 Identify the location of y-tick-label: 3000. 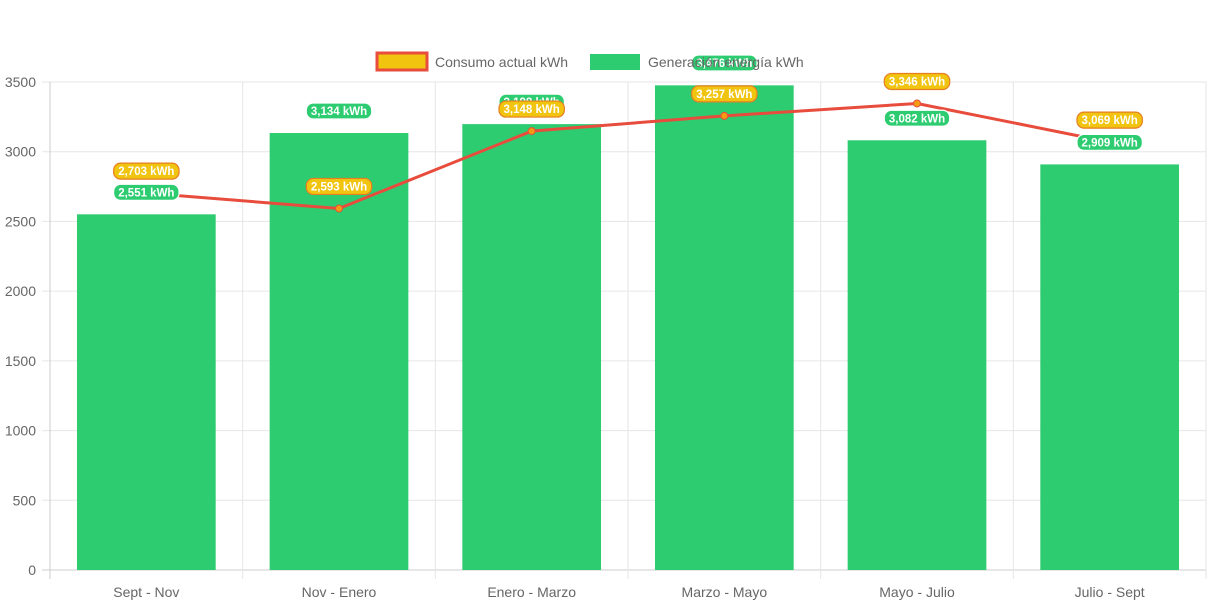
(20, 152).